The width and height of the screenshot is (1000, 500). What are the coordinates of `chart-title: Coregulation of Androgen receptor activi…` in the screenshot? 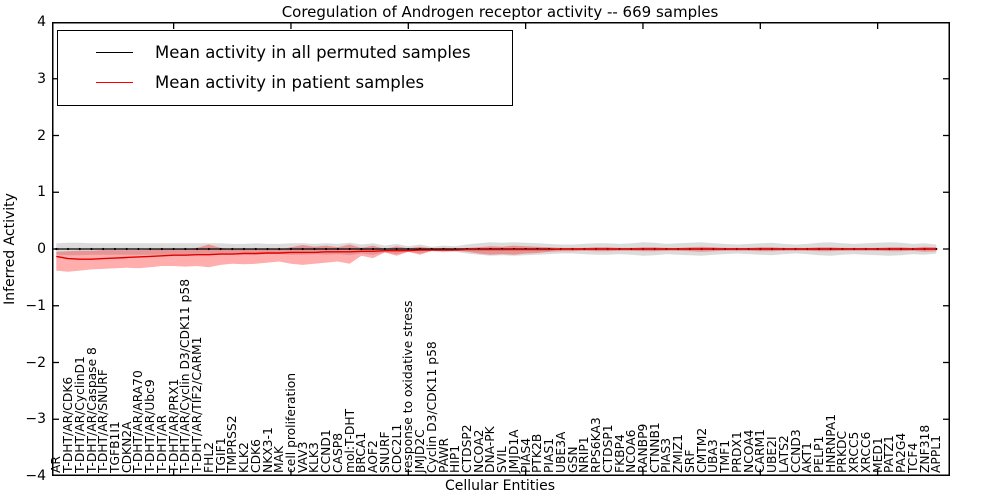 It's located at (500, 12).